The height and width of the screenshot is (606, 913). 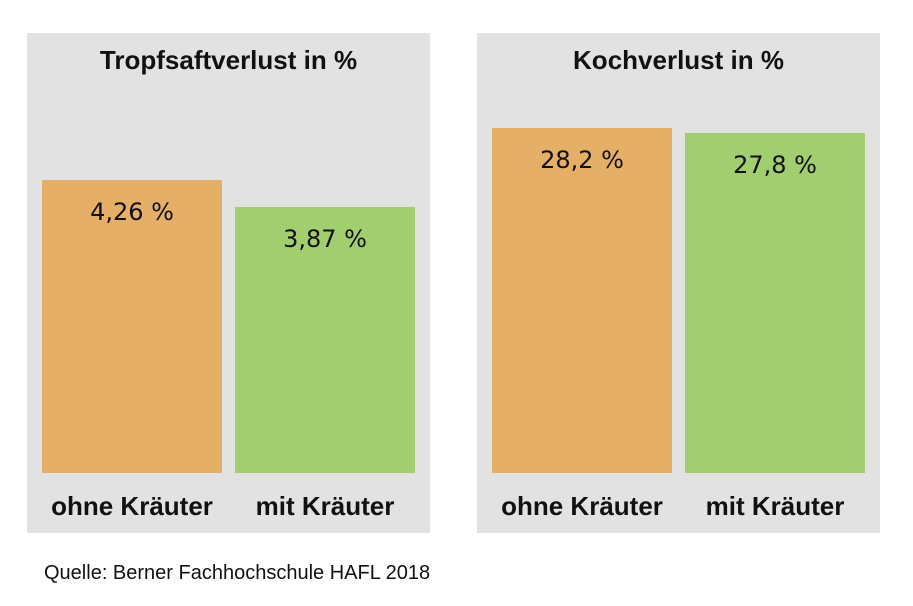 I want to click on bar-mit-kraeuter: 3,87 %, so click(x=325, y=340).